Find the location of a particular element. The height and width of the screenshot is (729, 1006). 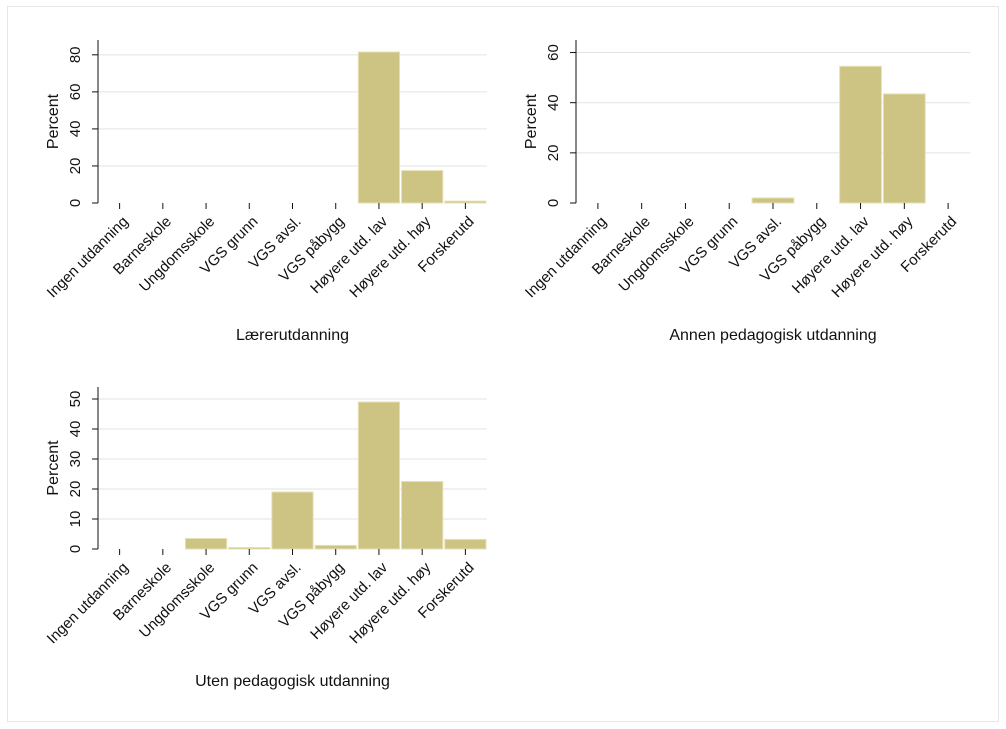

panel-title: Uten pedagogisk utdanning is located at coordinates (292, 681).